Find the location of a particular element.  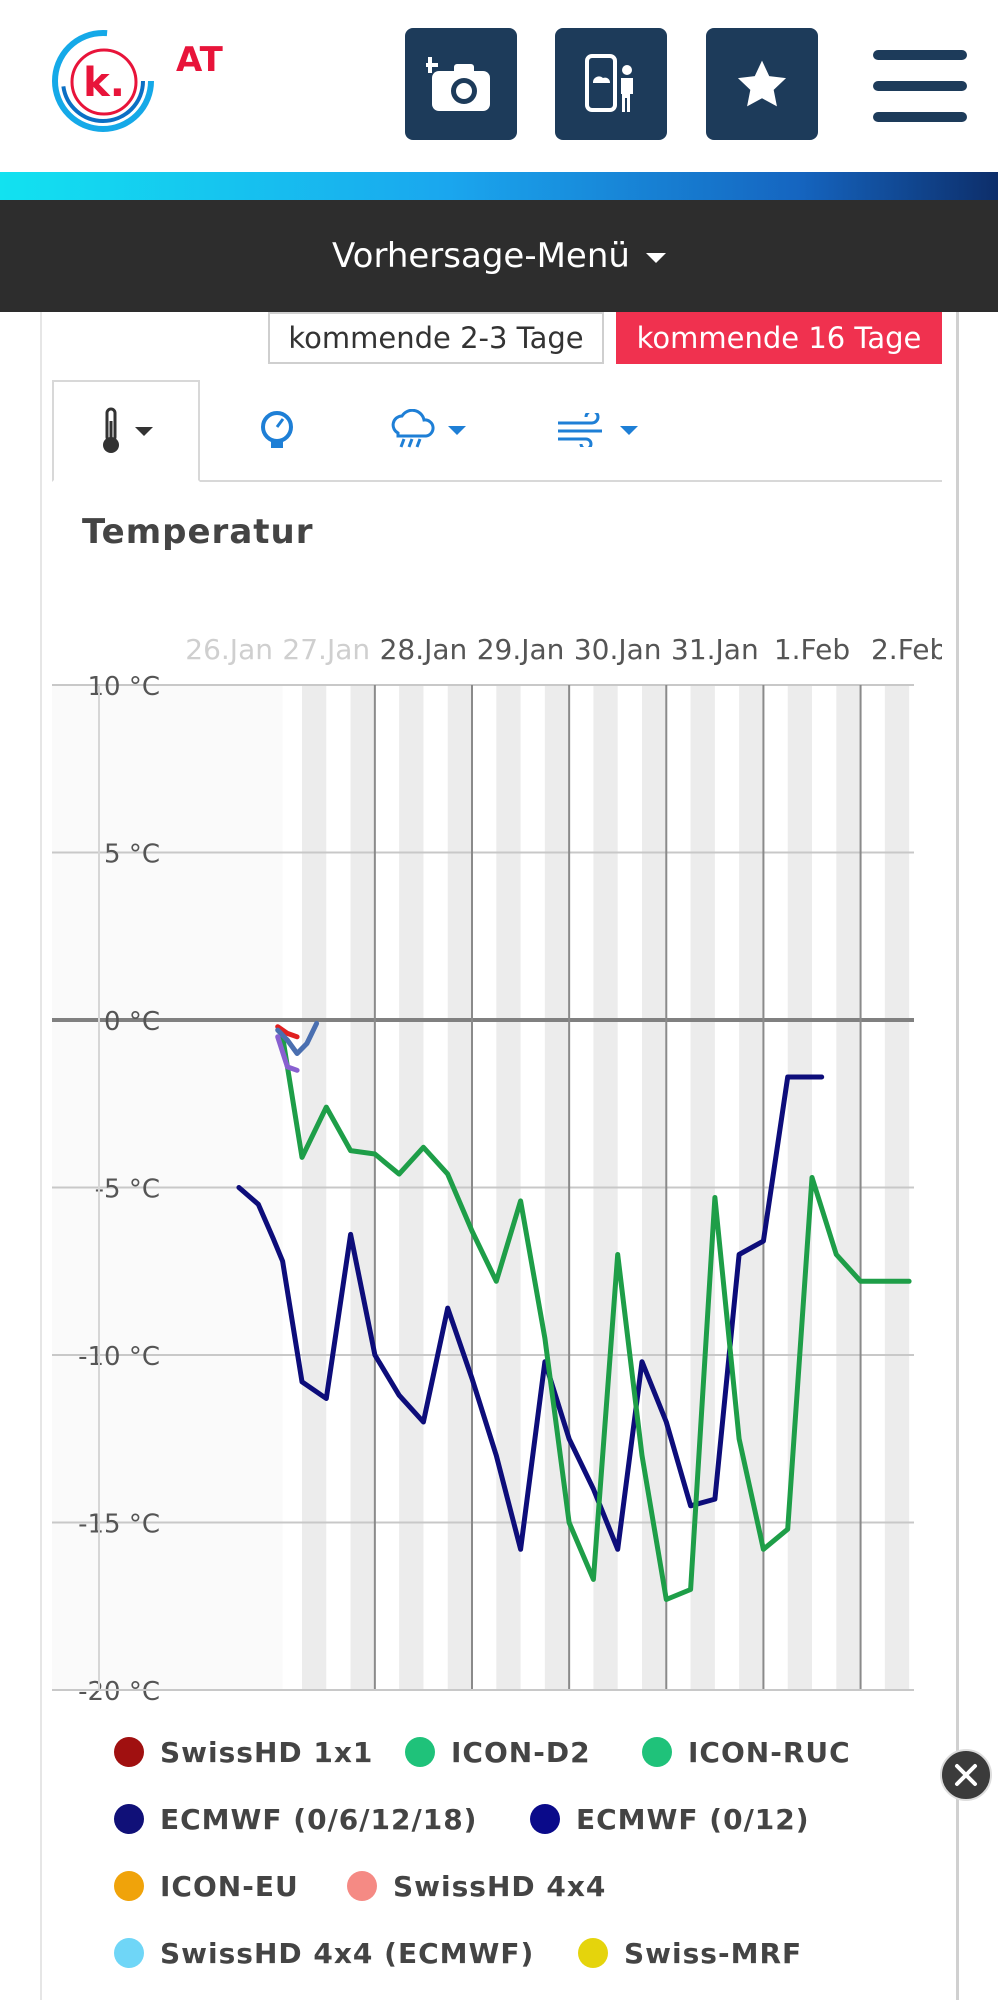

legend-label: SwissHD 1x1 is located at coordinates (267, 1752).